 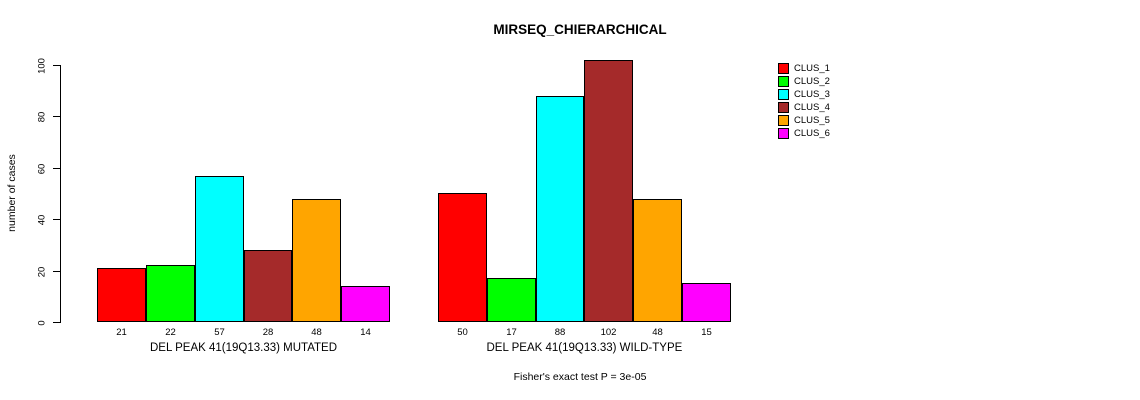 I want to click on legend-label: CLUS_1, so click(x=812, y=68).